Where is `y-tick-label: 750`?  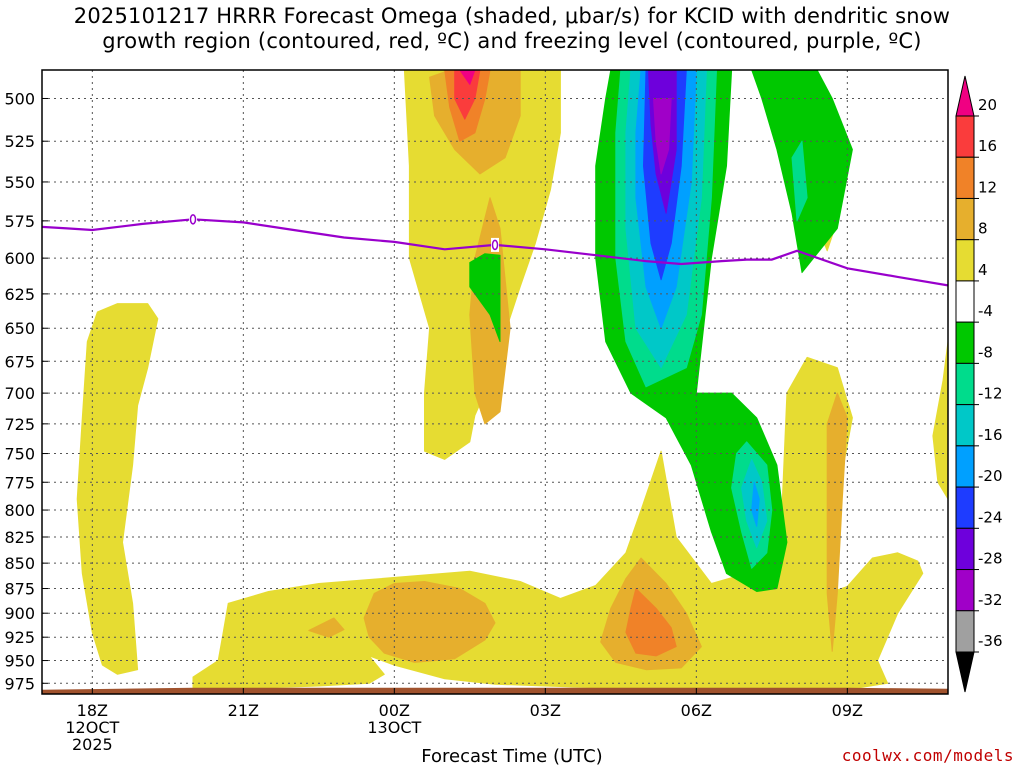 y-tick-label: 750 is located at coordinates (19, 454).